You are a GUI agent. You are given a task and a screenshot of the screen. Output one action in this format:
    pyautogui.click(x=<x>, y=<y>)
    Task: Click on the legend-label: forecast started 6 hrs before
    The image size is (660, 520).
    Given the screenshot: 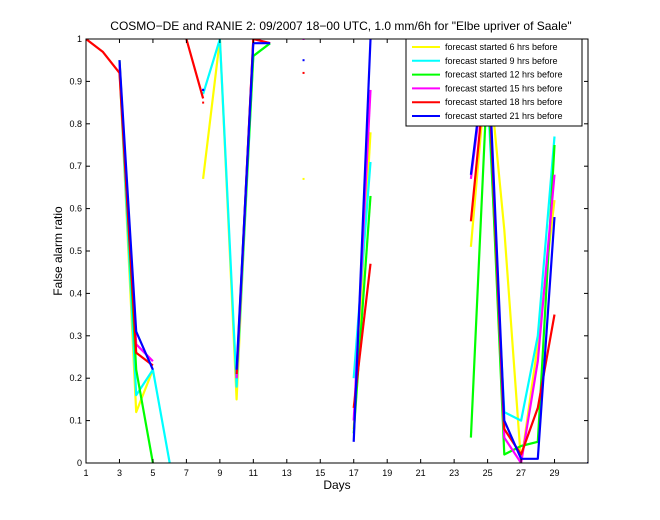 What is the action you would take?
    pyautogui.click(x=501, y=47)
    